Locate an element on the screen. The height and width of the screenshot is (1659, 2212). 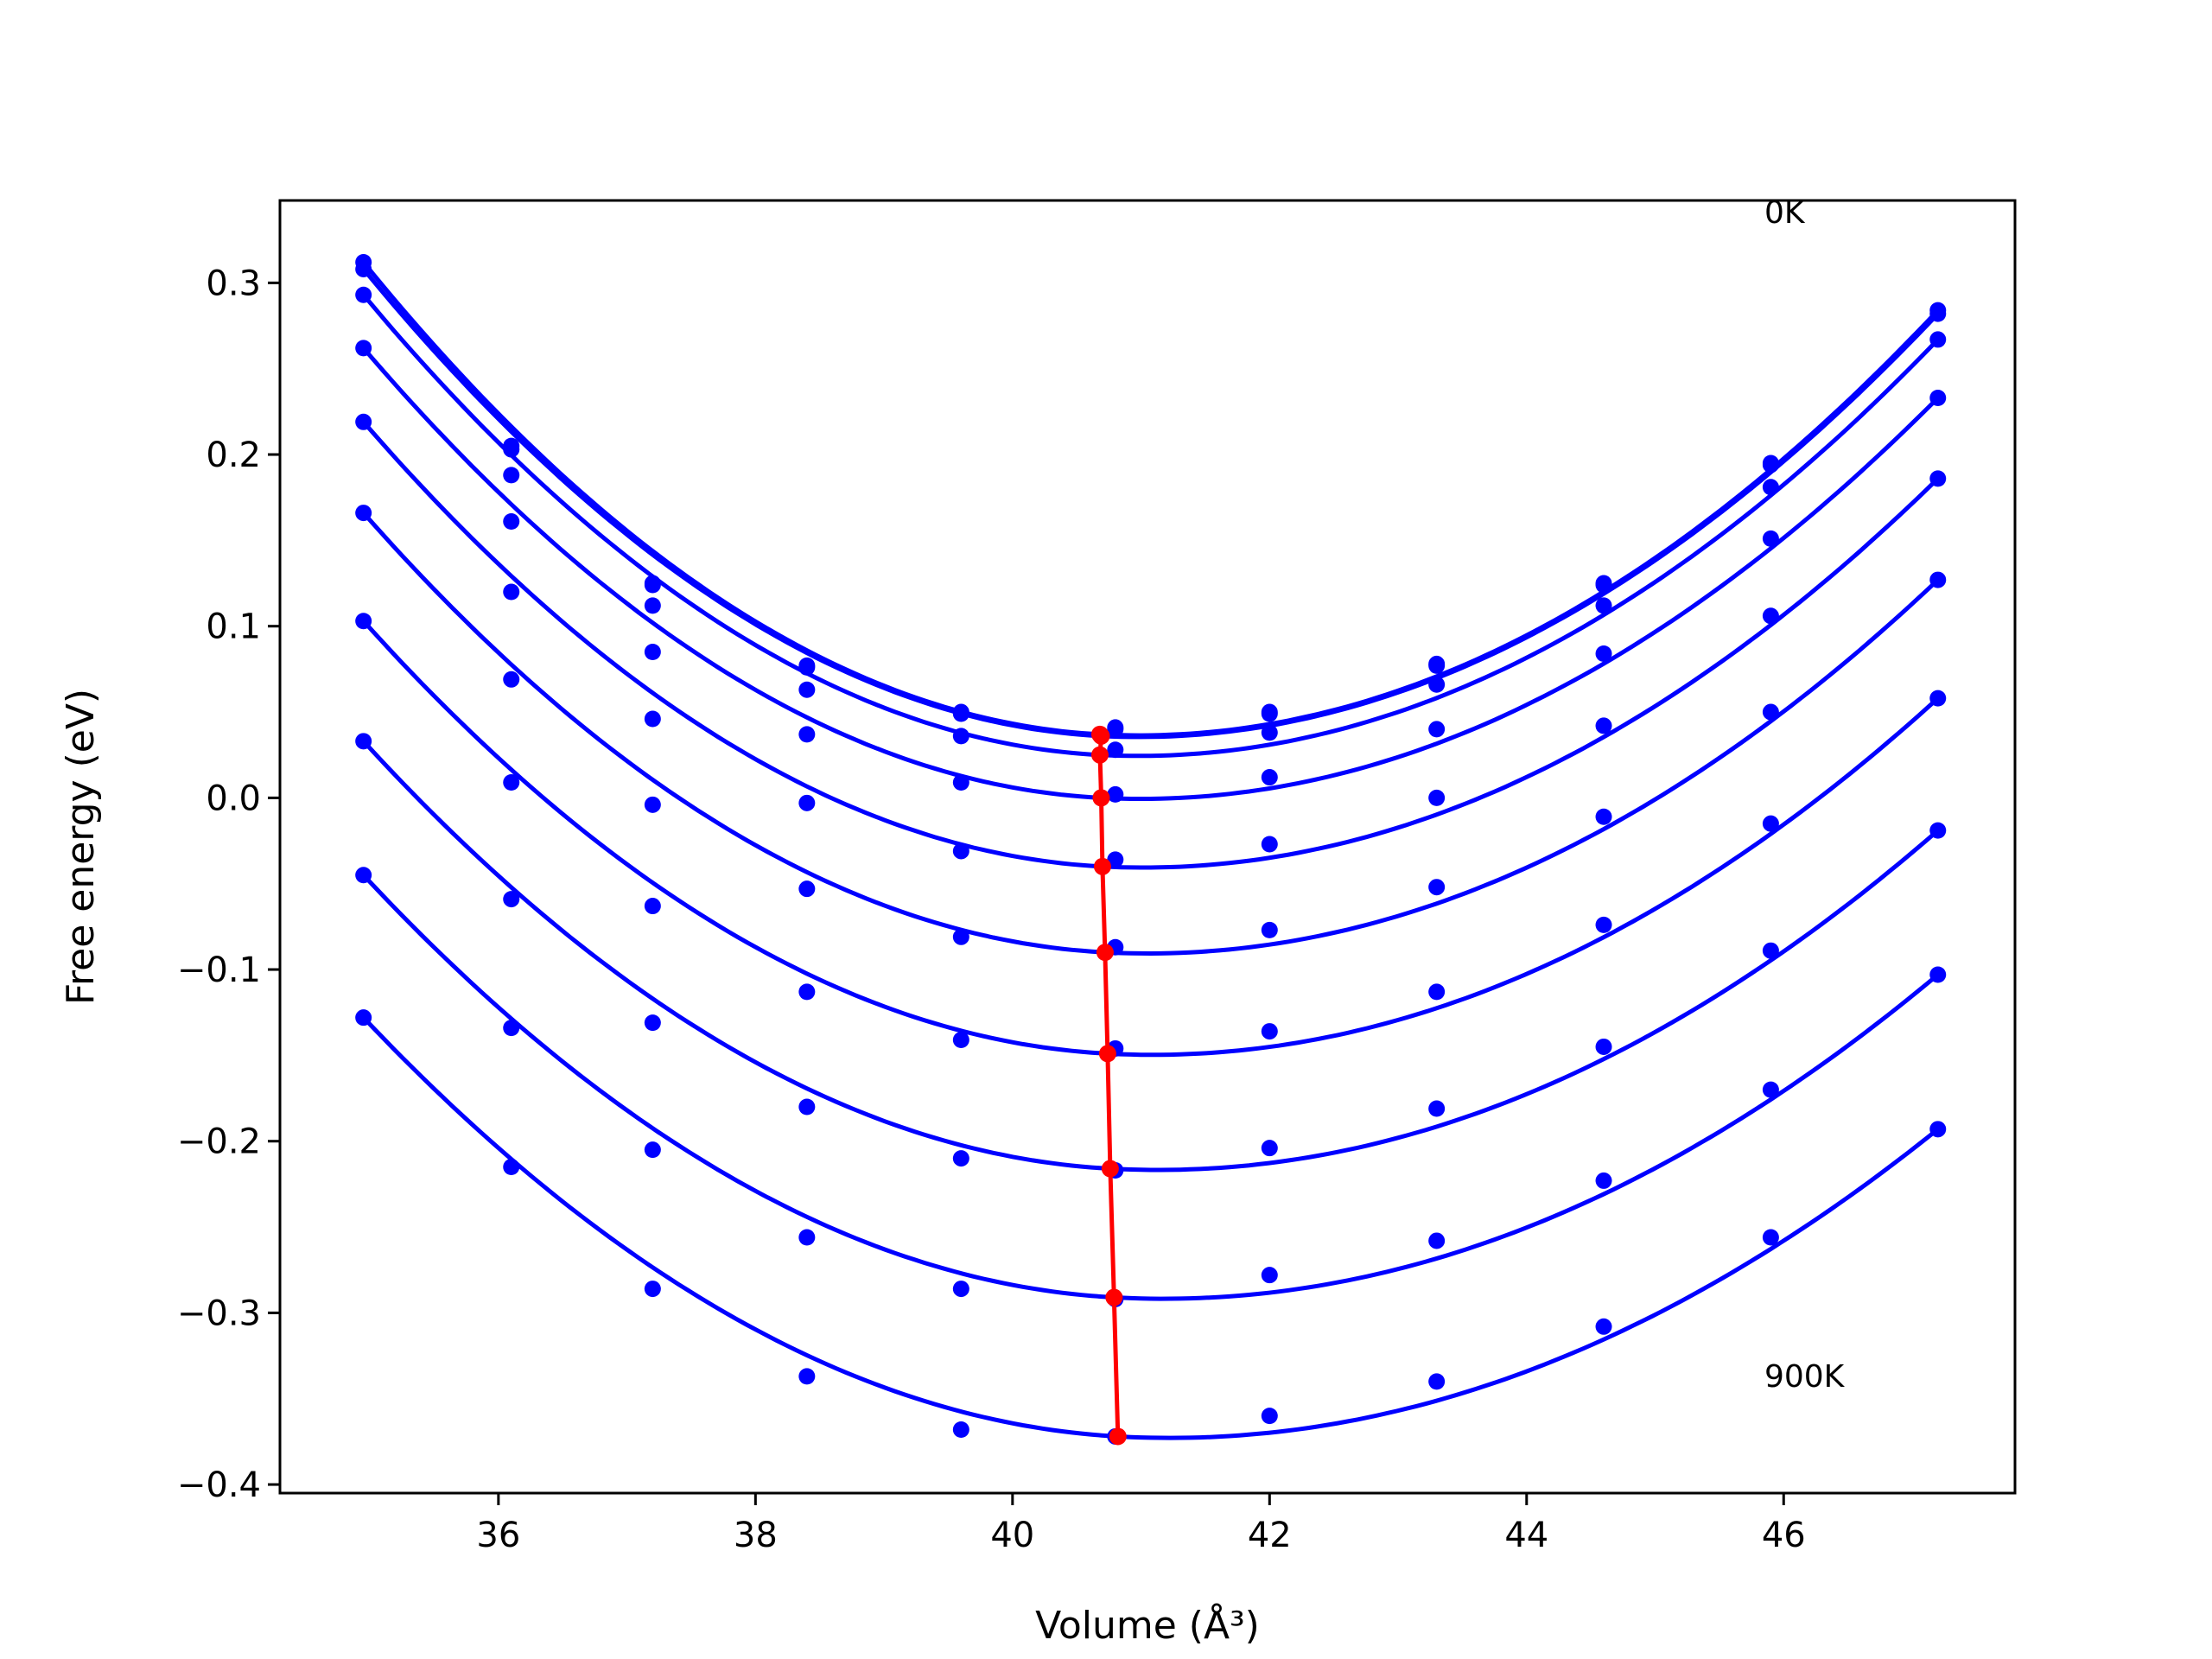
minimum-line is located at coordinates (1109, 1085).